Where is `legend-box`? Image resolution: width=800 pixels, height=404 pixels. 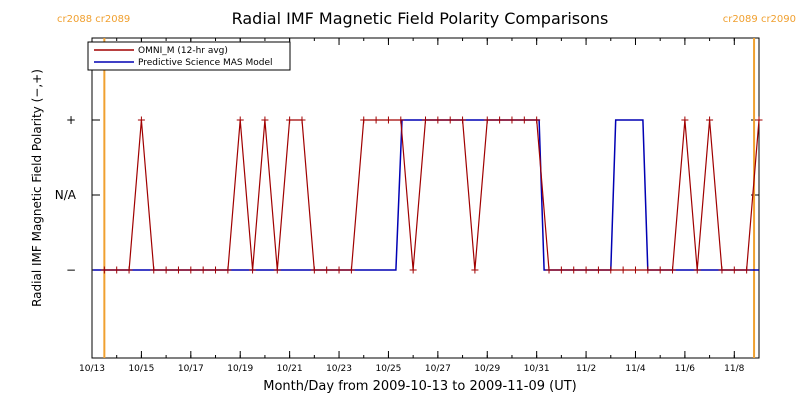
legend-box is located at coordinates (189, 56).